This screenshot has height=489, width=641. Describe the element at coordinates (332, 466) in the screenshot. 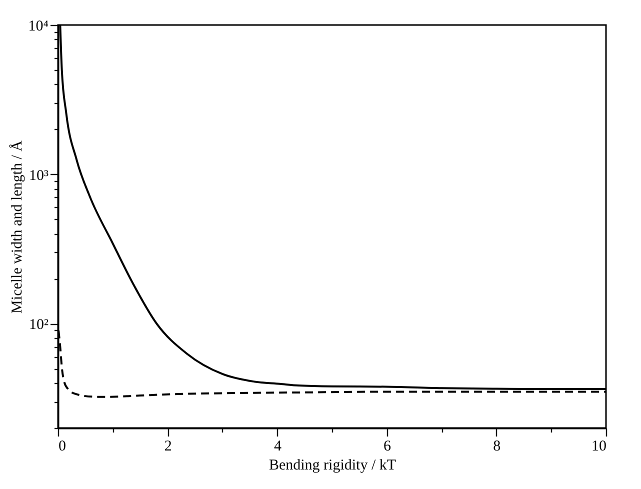

I see `x-axis-title: Bending rigidity / kT` at that location.